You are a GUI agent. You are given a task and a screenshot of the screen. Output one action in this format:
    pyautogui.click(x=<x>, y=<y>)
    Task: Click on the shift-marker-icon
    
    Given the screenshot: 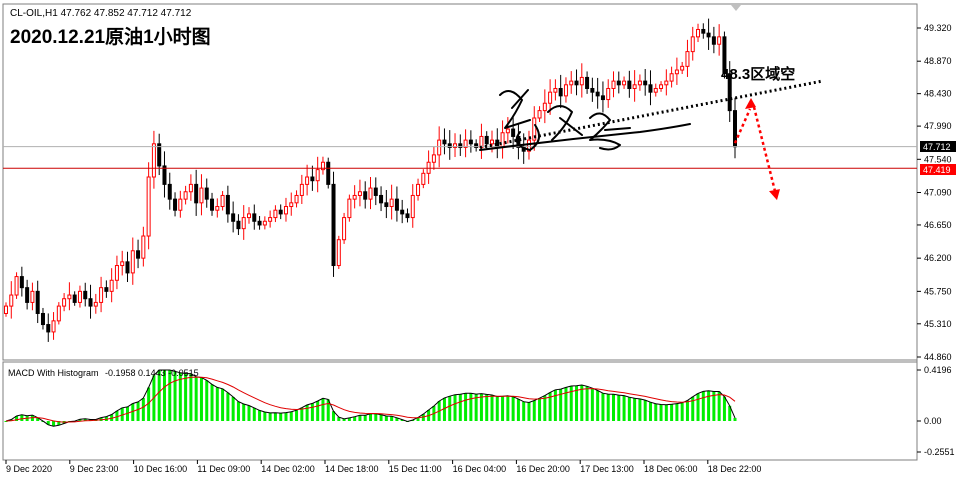 What is the action you would take?
    pyautogui.click(x=736, y=8)
    